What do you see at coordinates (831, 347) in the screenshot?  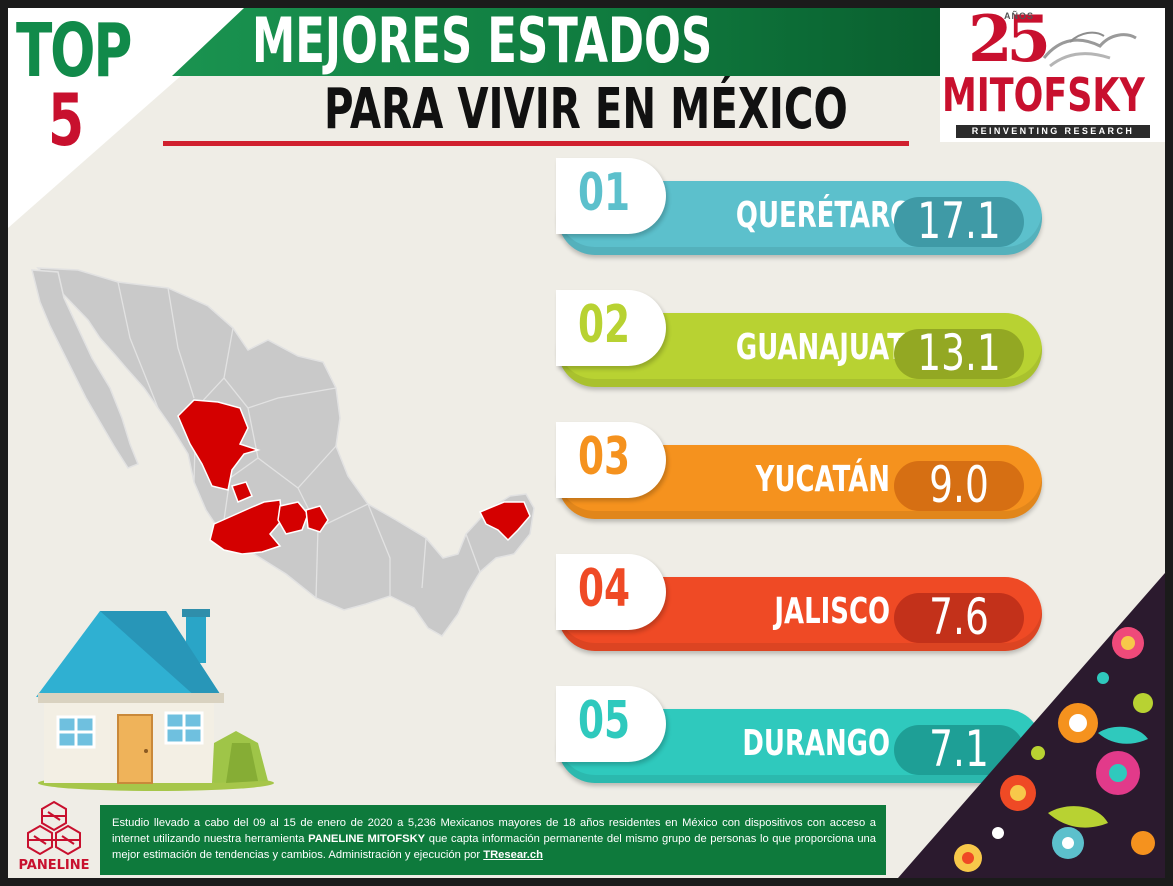 I see `state-name: GUANAJUATO` at bounding box center [831, 347].